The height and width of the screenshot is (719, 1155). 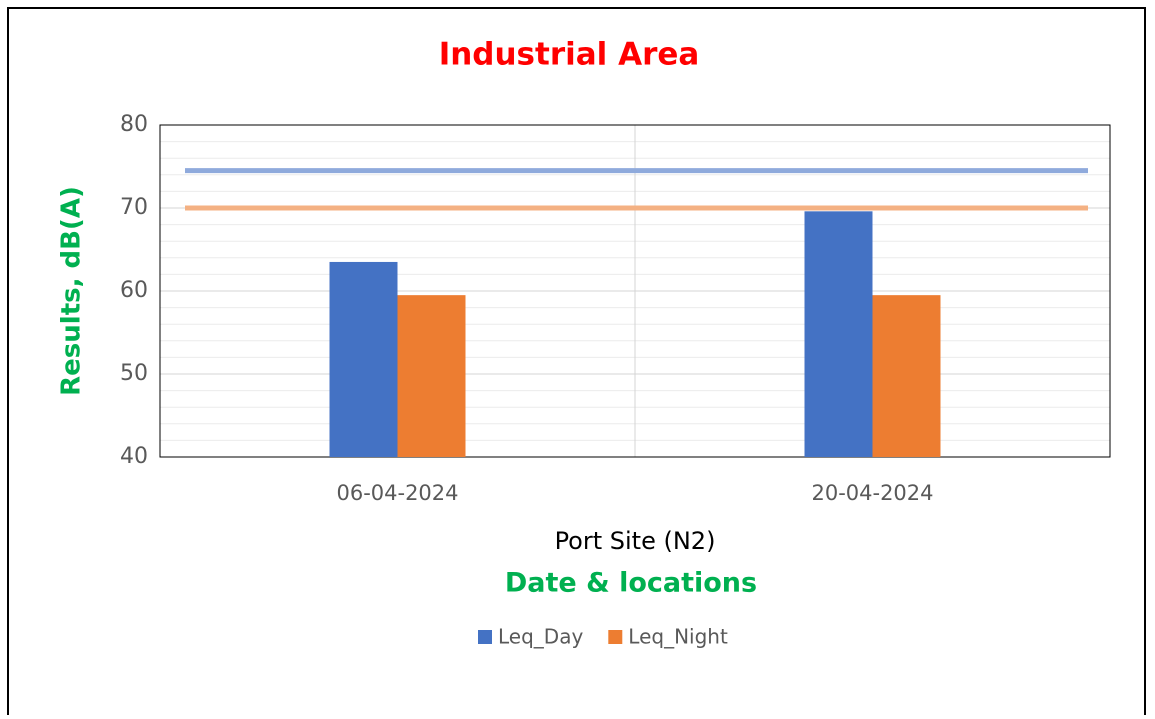 What do you see at coordinates (569, 55) in the screenshot?
I see `chart-title: Industrial Area` at bounding box center [569, 55].